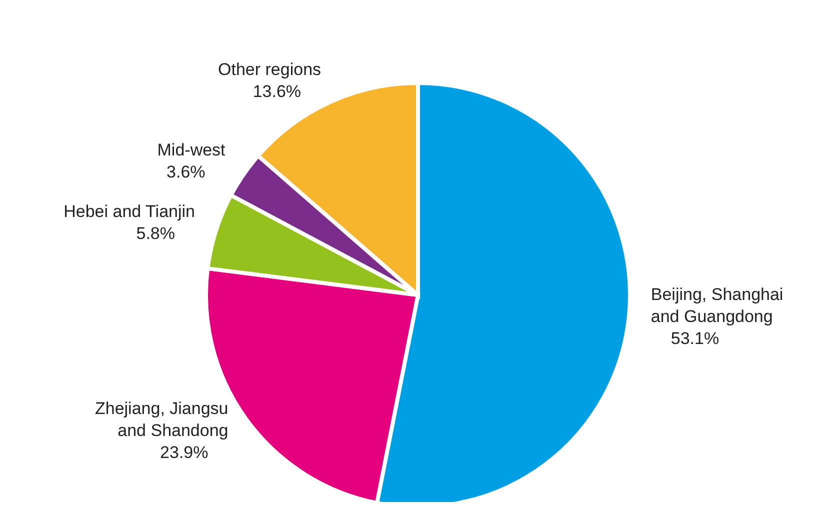 The height and width of the screenshot is (510, 834). Describe the element at coordinates (191, 150) in the screenshot. I see `slice-label: Mid-west` at that location.